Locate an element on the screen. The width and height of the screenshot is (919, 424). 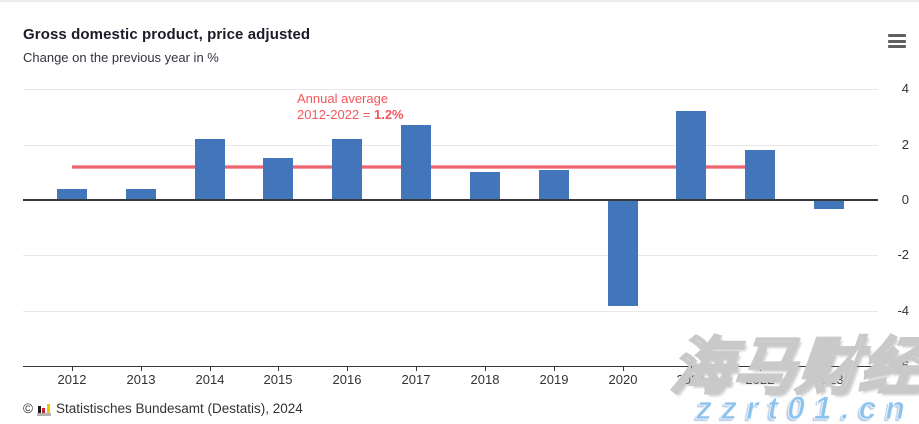
x-axis-label-2018: 2018 is located at coordinates (485, 379).